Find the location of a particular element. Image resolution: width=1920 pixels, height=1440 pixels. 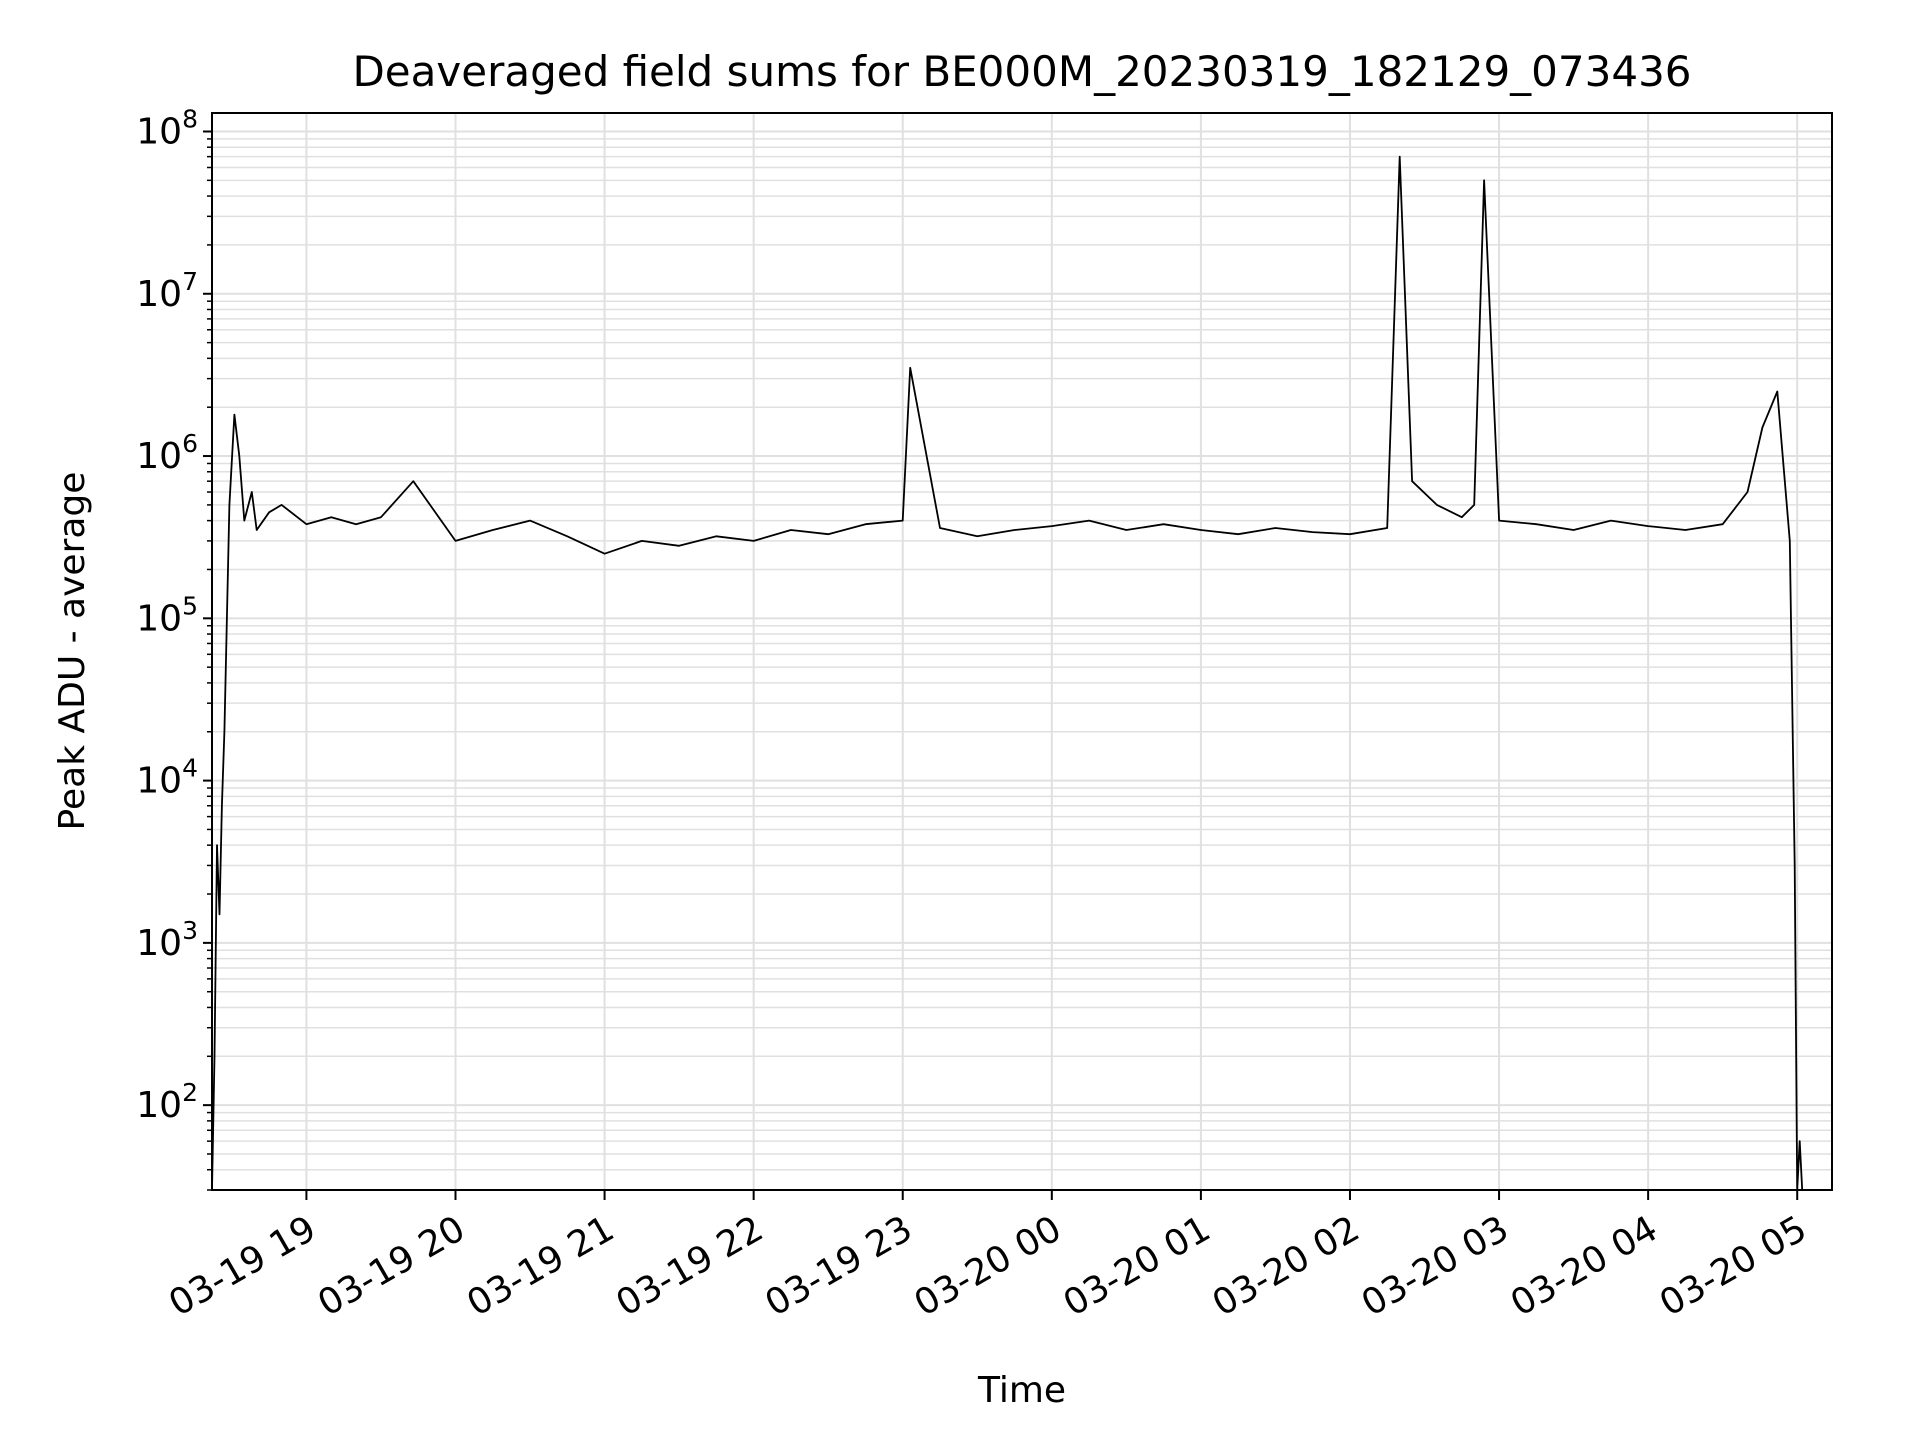

y-axis: 10² 10³ 10⁴ 10⁵ 10⁶ 10⁷ 10⁸ is located at coordinates (174, 647).